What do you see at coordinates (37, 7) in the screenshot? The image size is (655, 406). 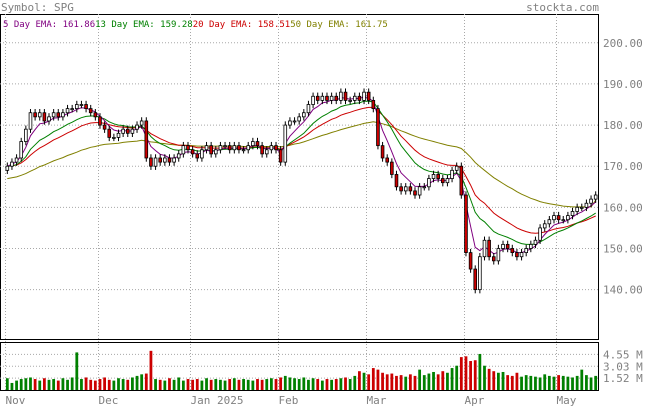 I see `symbol-label: Symbol: SPG` at bounding box center [37, 7].